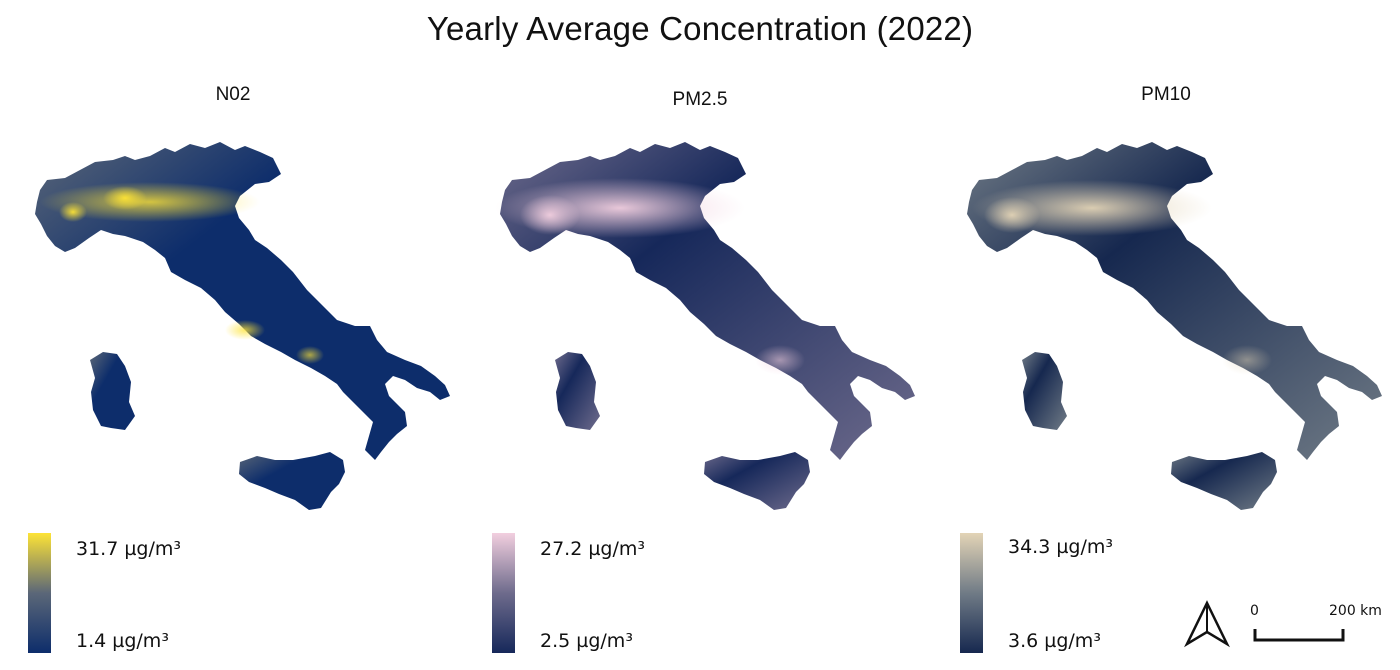  What do you see at coordinates (971, 593) in the screenshot?
I see `legend-colorbar-pm10` at bounding box center [971, 593].